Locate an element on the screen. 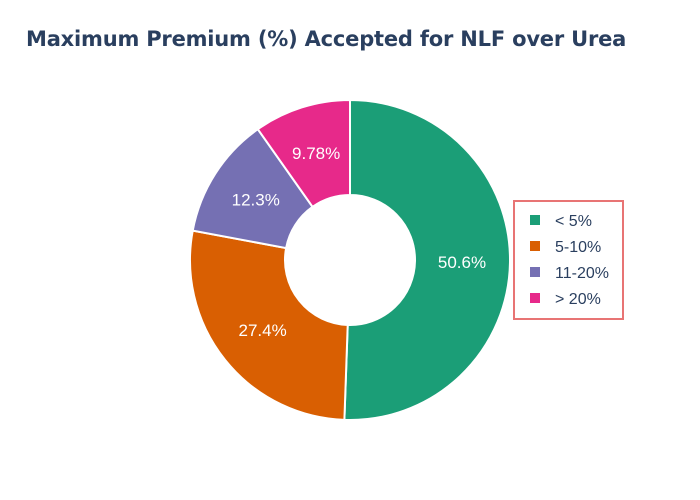 This screenshot has width=700, height=500. slice-label: 27.4% is located at coordinates (262, 330).